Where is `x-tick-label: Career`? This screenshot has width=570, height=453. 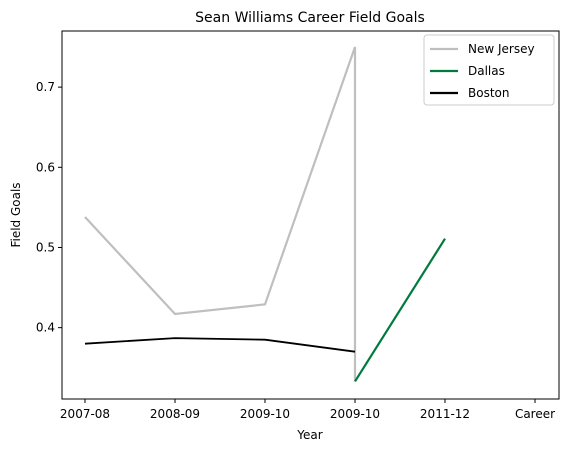
x-tick-label: Career is located at coordinates (535, 414).